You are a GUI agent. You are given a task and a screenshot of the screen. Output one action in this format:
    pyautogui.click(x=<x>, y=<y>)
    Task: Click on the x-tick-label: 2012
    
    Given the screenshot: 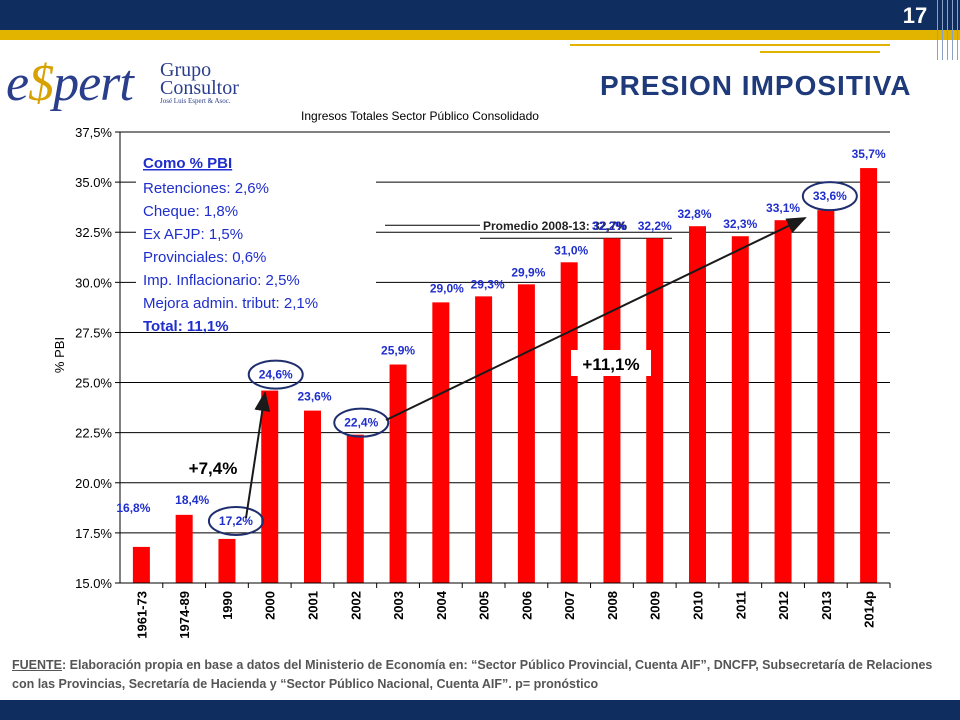 What is the action you would take?
    pyautogui.click(x=783, y=605)
    